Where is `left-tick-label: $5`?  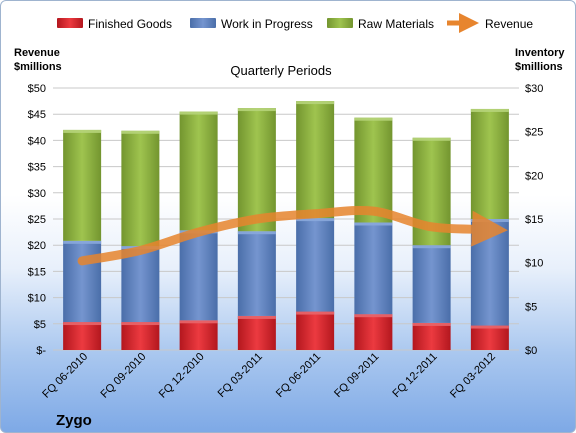
left-tick-label: $5 is located at coordinates (40, 325).